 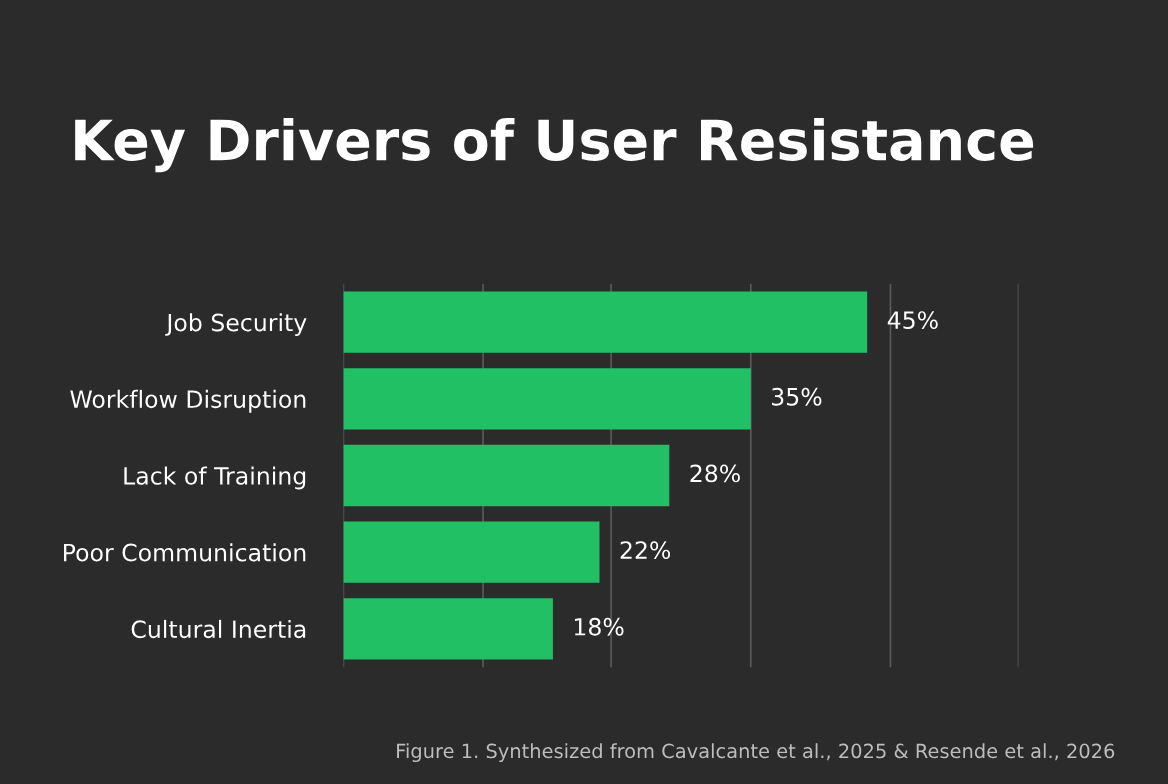 What do you see at coordinates (912, 320) in the screenshot?
I see `data-label: 45%` at bounding box center [912, 320].